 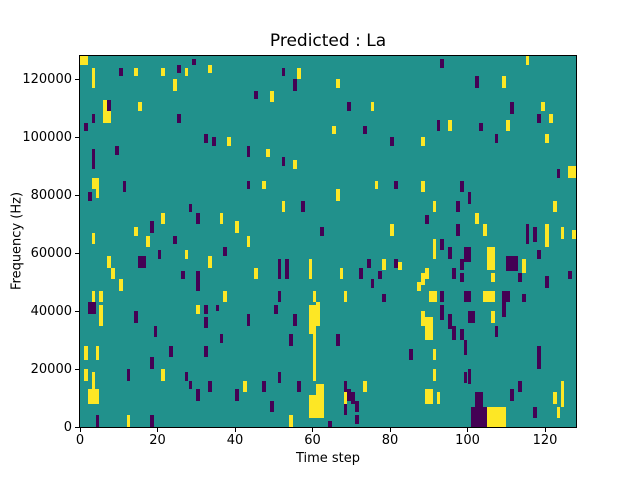 I want to click on x-tick-label: 60, so click(x=312, y=440).